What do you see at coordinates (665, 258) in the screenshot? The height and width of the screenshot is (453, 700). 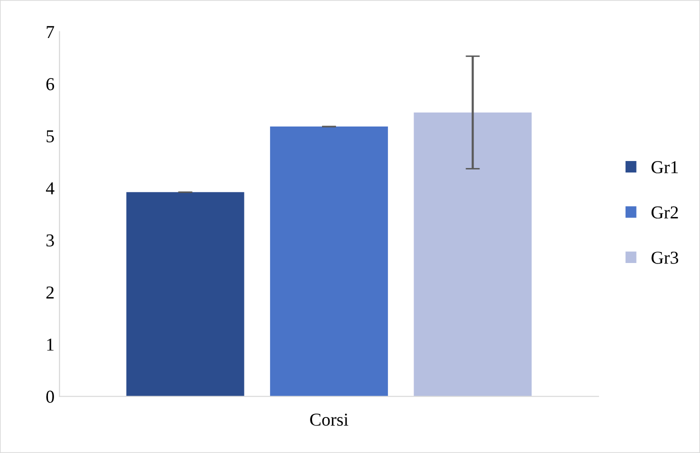 I see `legend-label: Gr3` at bounding box center [665, 258].